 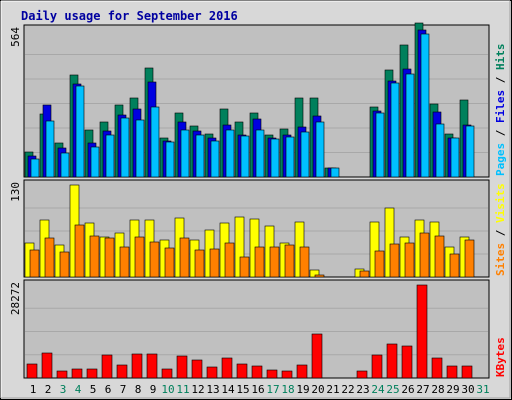 What do you see at coordinates (500, 159) in the screenshot?
I see `legend-item: Pages` at bounding box center [500, 159].